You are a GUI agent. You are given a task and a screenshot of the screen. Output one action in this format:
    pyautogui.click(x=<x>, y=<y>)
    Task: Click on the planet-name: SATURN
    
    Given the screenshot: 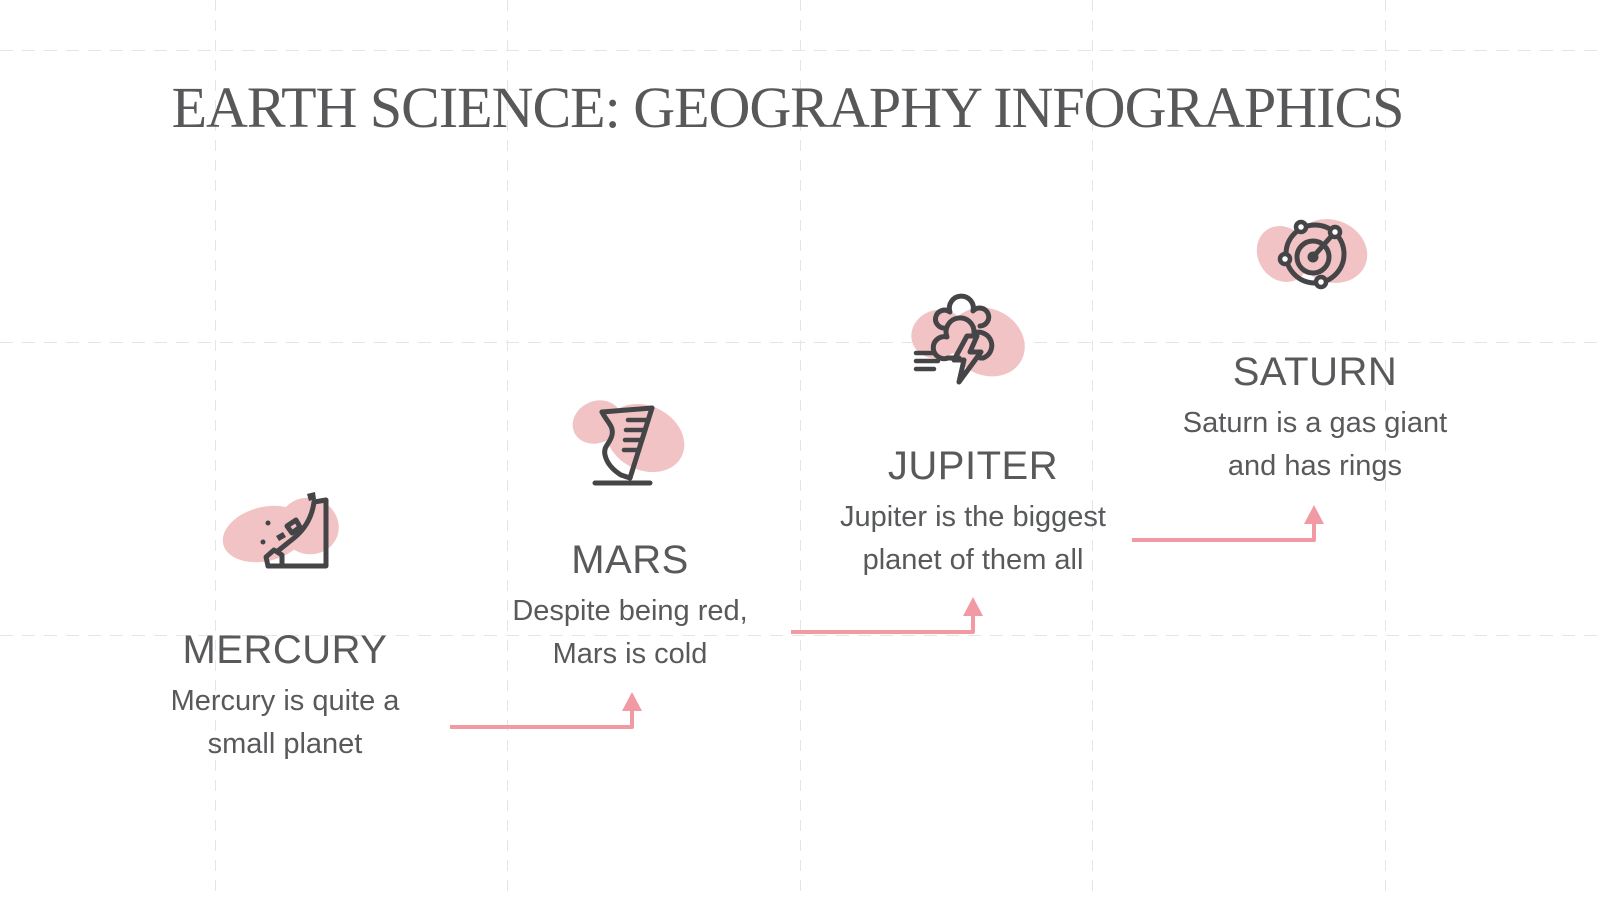 What is the action you would take?
    pyautogui.click(x=1315, y=372)
    